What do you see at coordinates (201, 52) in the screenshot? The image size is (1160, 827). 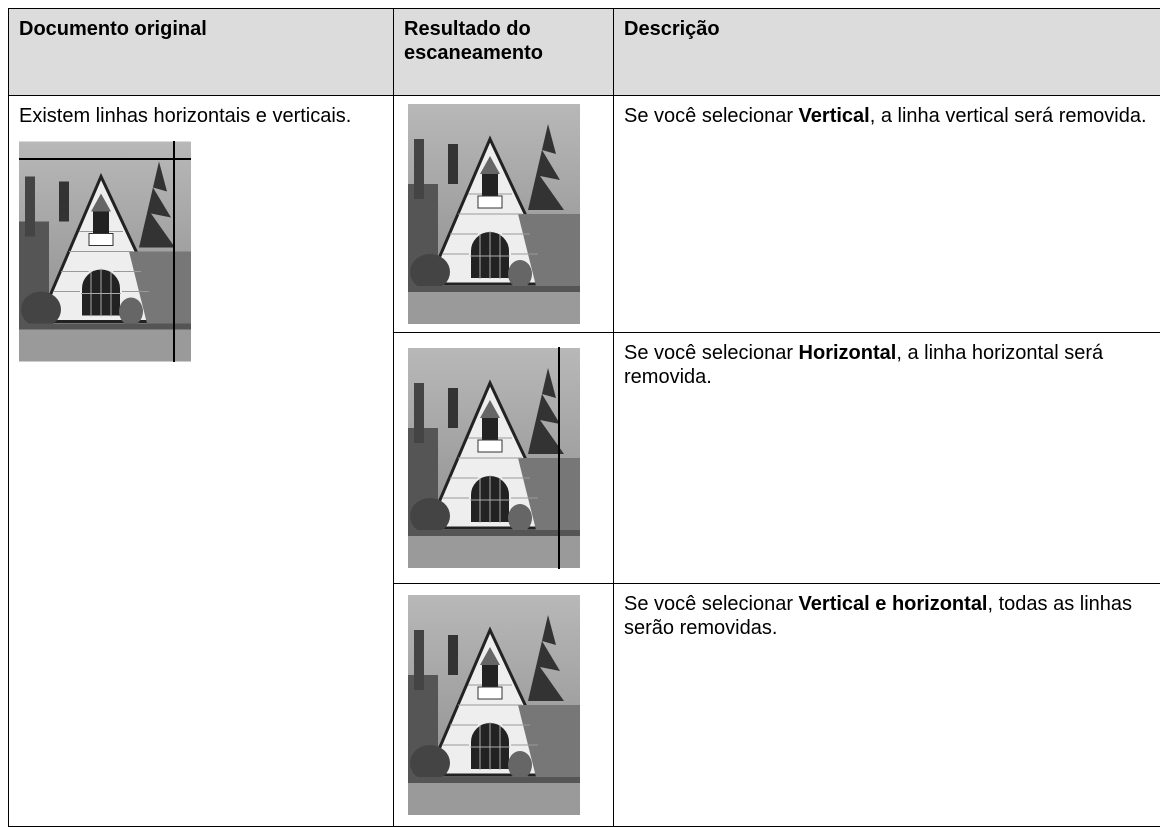 I see `header-cell: Documento original` at bounding box center [201, 52].